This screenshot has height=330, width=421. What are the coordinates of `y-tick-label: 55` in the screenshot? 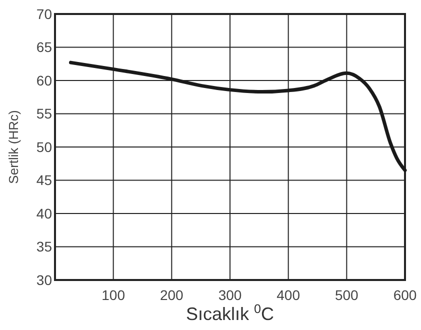 It's located at (44, 114).